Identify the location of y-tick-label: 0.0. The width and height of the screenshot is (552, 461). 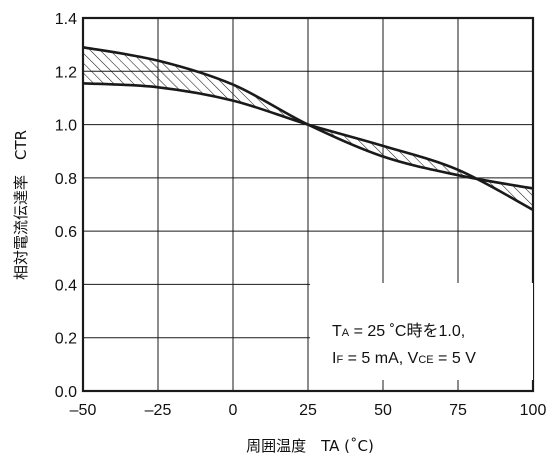
(66, 392).